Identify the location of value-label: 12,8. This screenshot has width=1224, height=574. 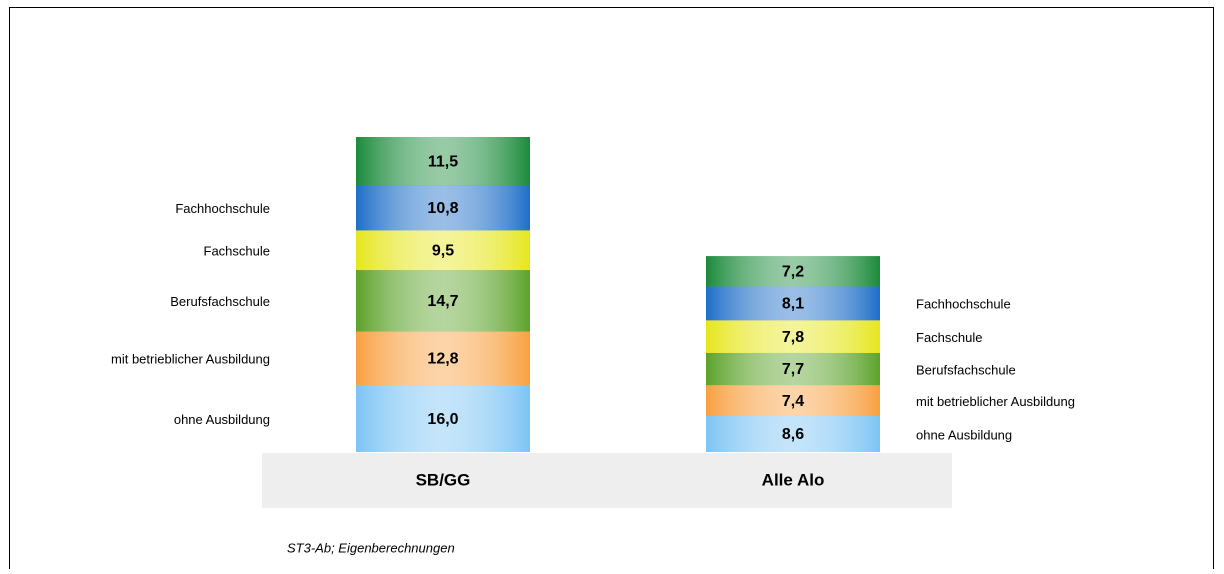
(442, 359).